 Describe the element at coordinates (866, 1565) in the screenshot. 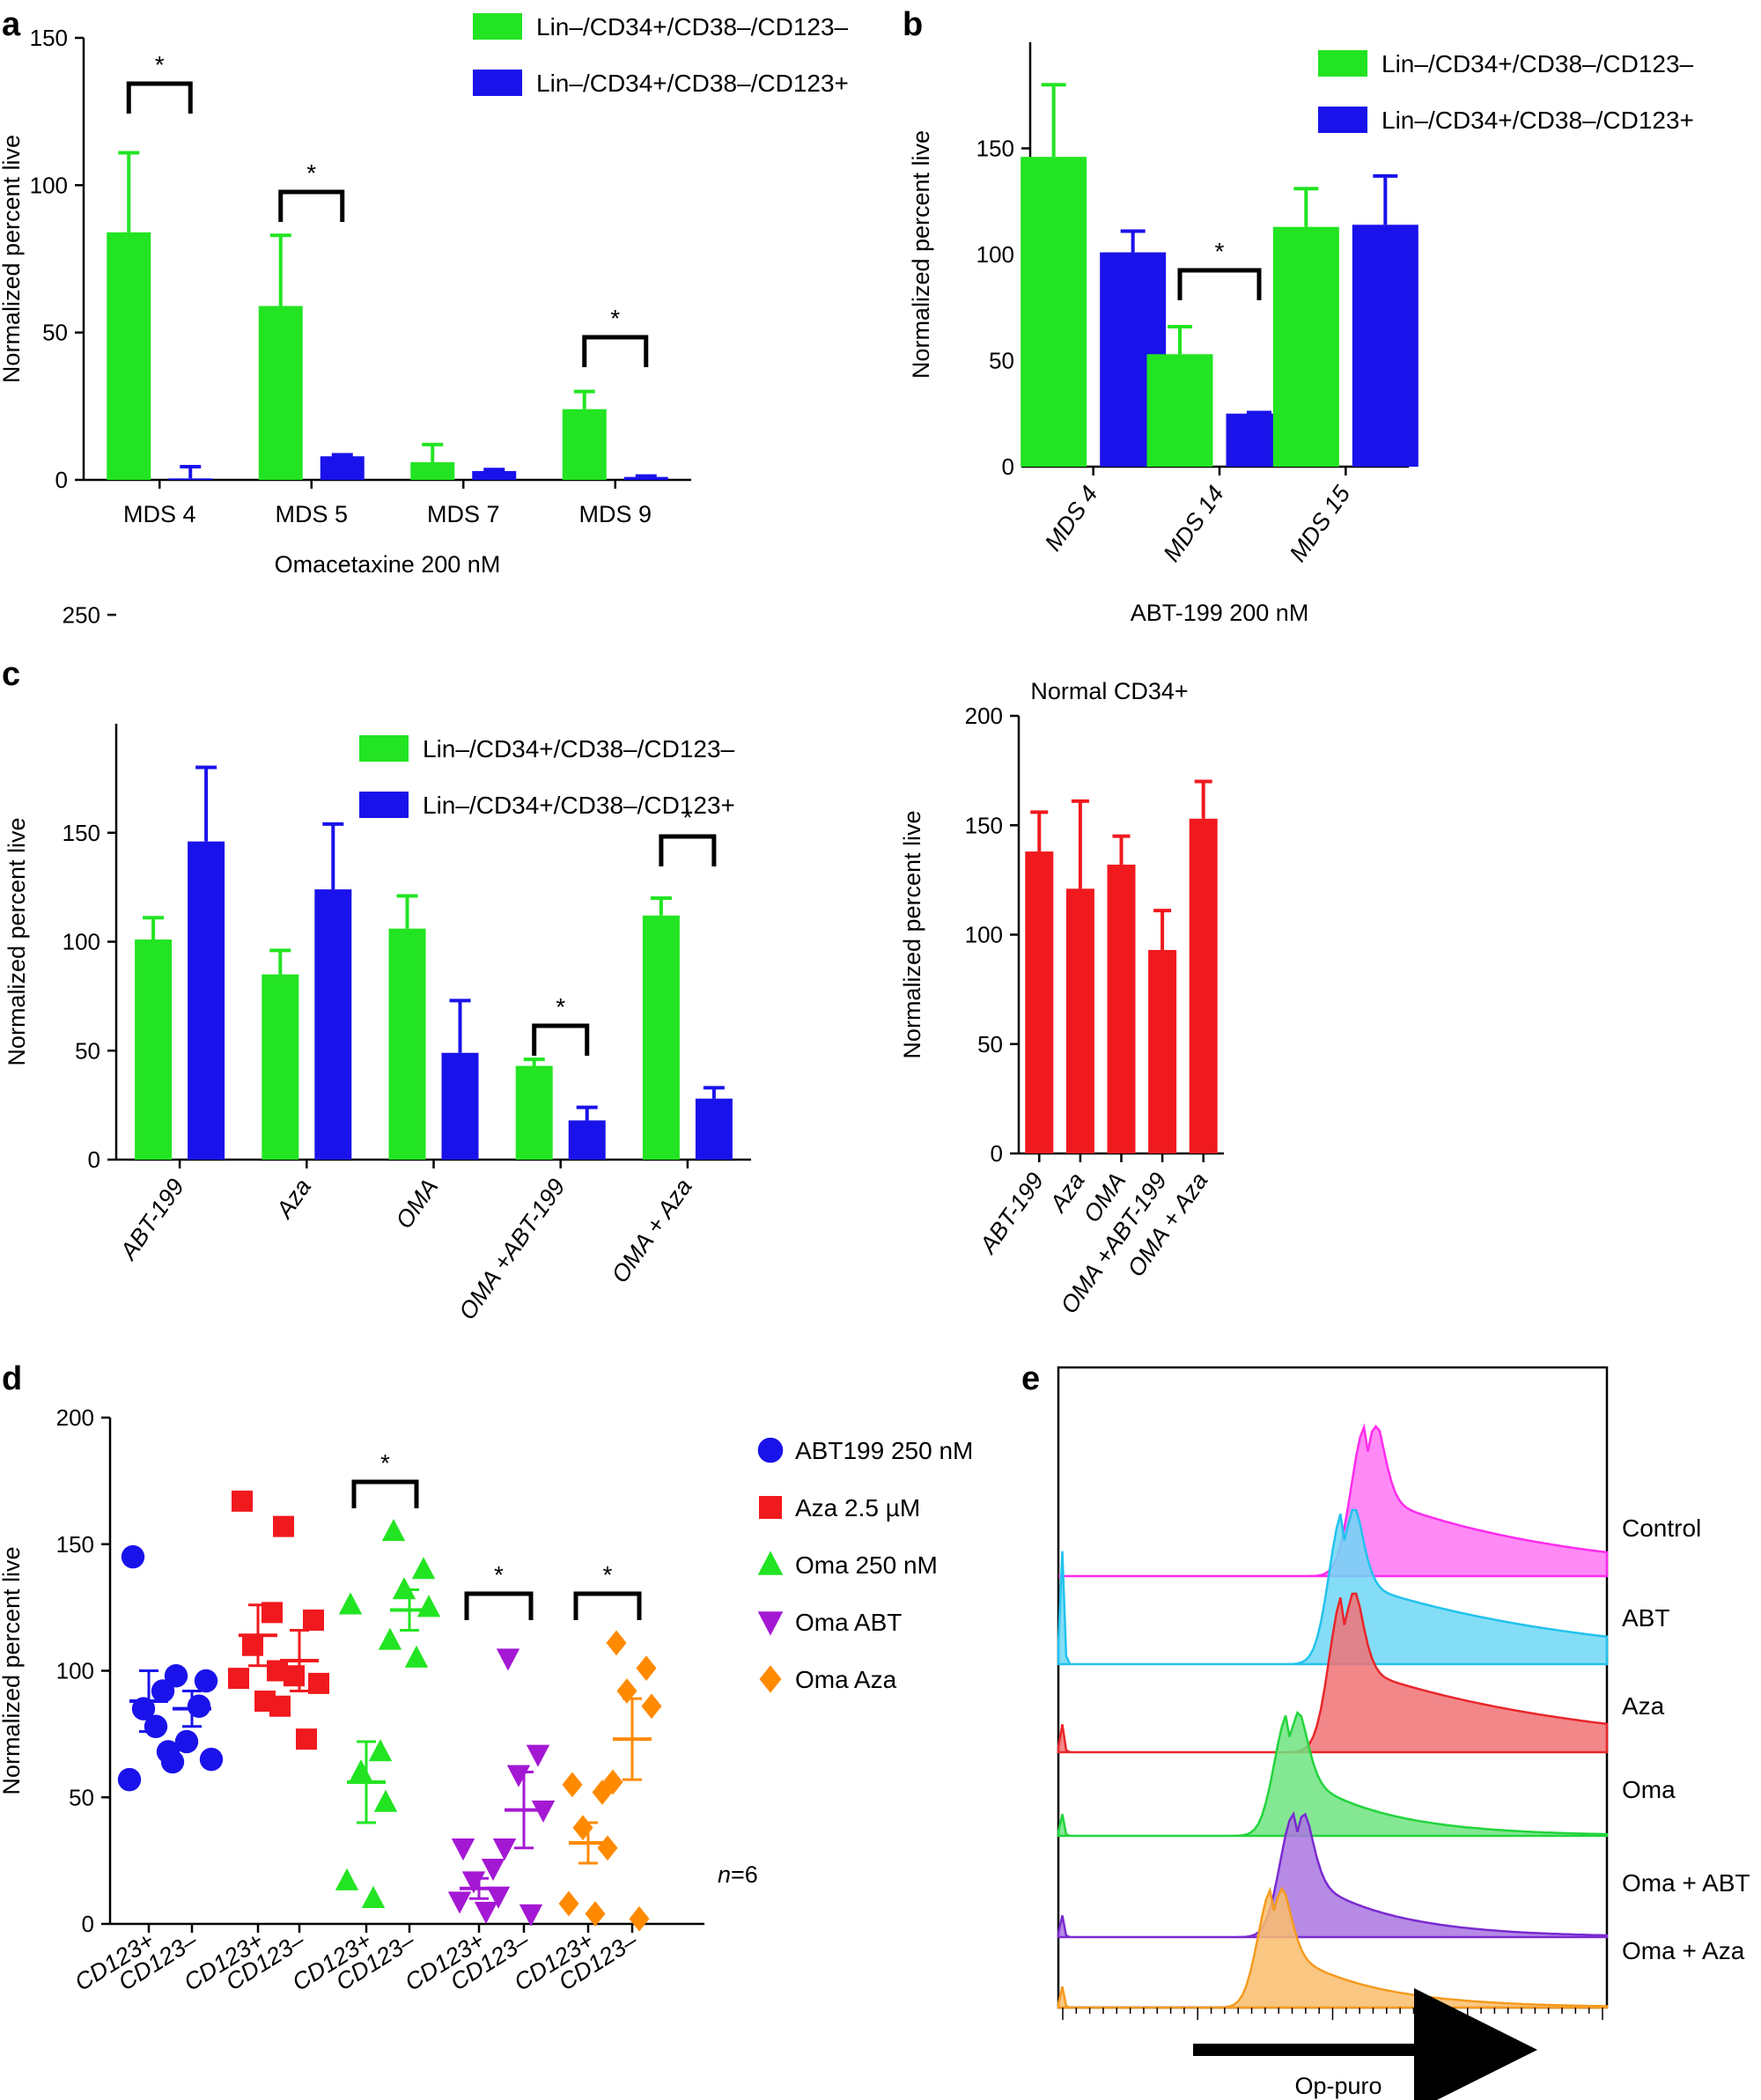

I see `d-legend-label: Oma 250 nM` at that location.